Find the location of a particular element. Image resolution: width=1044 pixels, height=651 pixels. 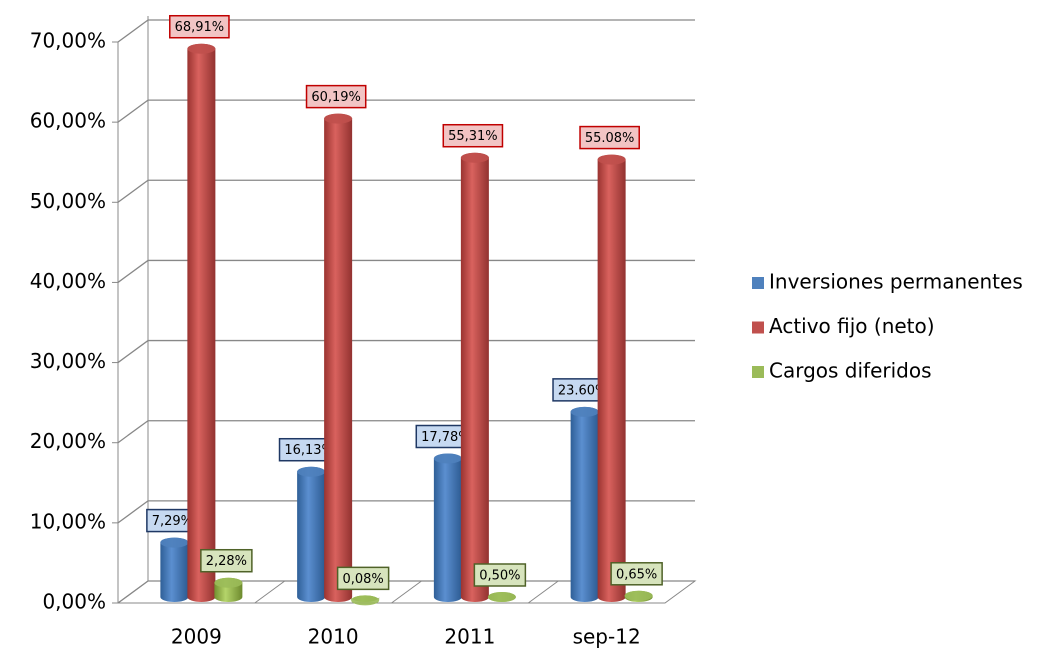

data-label: 60,19% is located at coordinates (336, 97).